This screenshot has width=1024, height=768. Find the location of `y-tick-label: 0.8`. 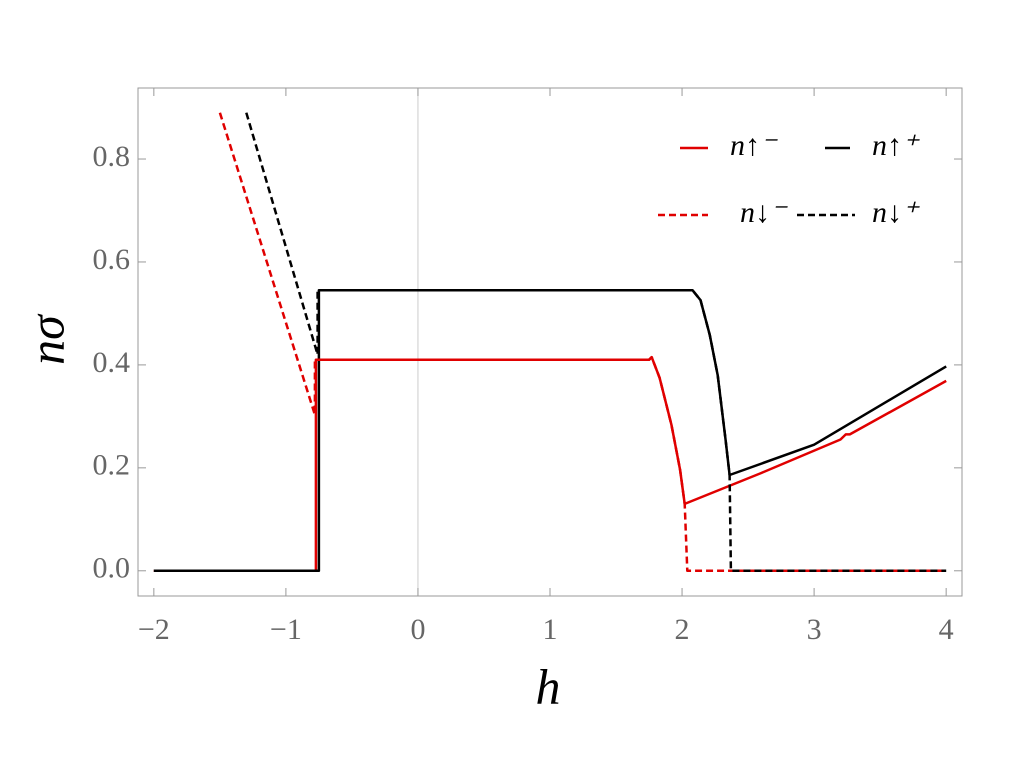

y-tick-label: 0.8 is located at coordinates (112, 156).